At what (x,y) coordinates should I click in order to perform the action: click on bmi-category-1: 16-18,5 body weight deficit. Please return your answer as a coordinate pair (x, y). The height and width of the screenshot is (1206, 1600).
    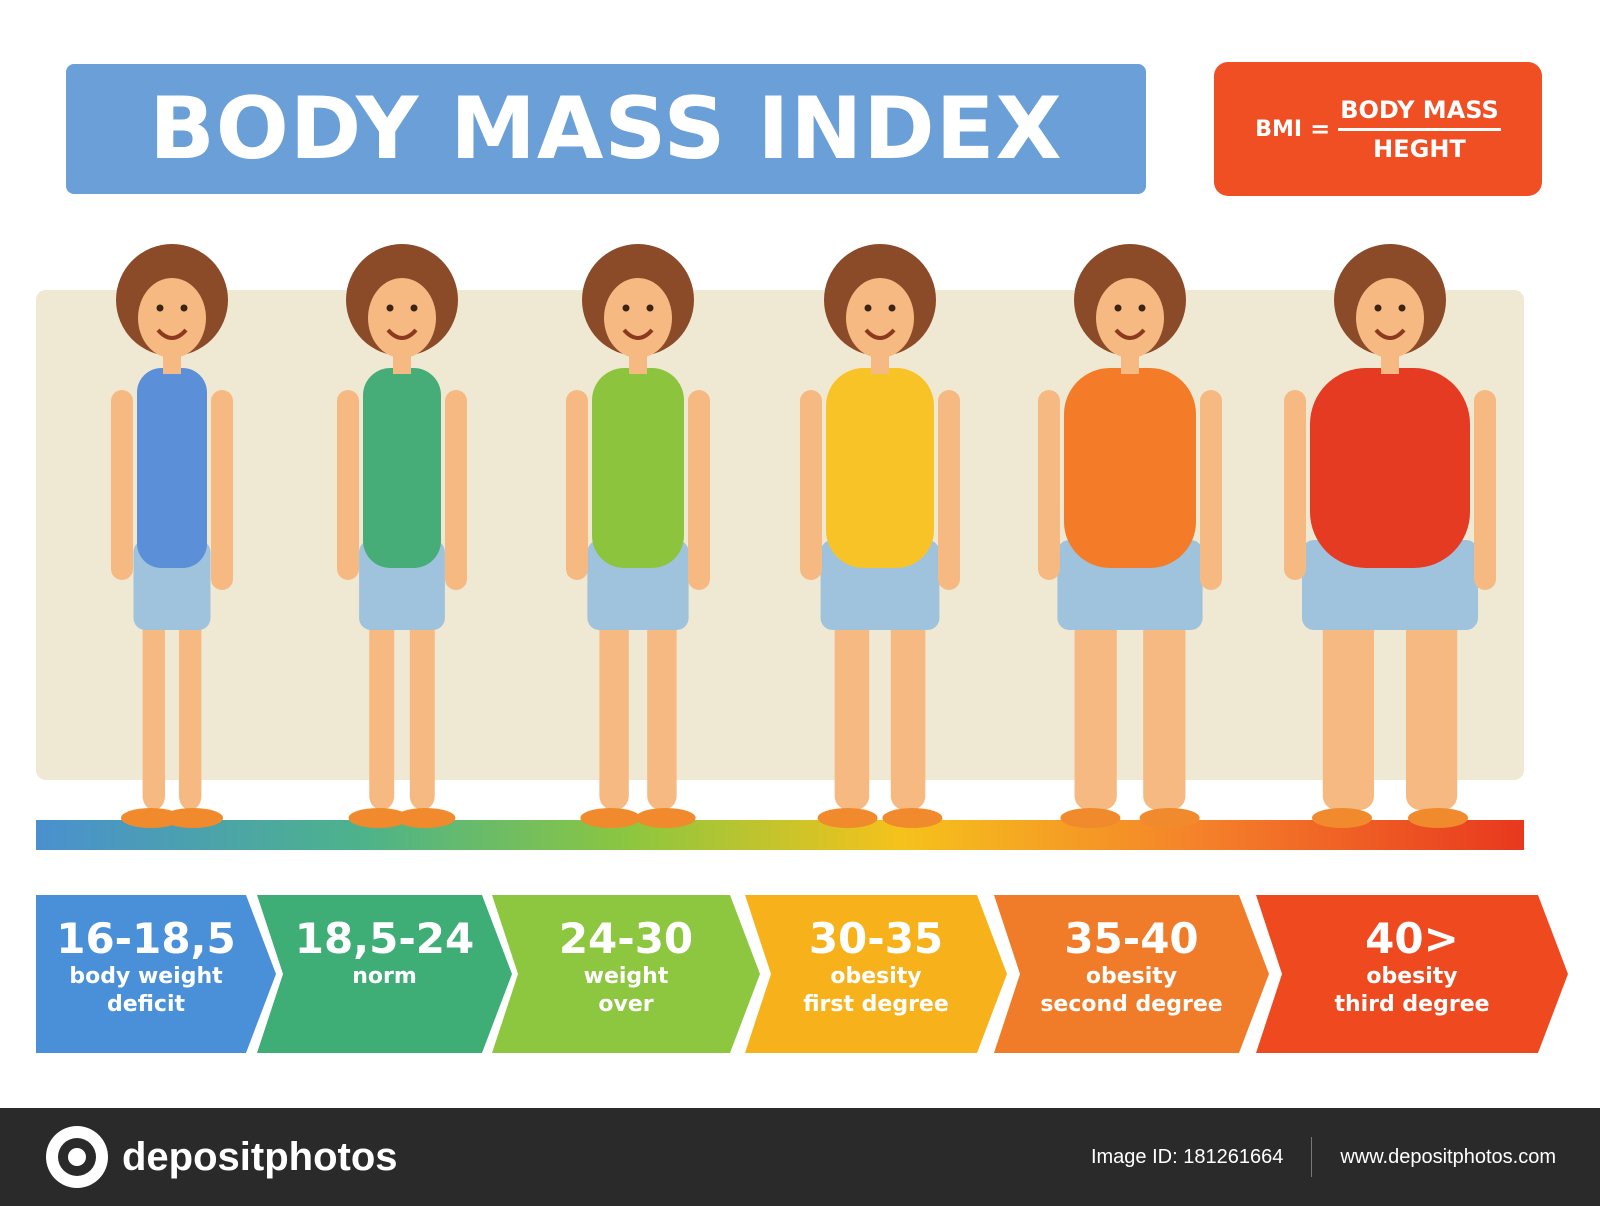
    Looking at the image, I should click on (156, 974).